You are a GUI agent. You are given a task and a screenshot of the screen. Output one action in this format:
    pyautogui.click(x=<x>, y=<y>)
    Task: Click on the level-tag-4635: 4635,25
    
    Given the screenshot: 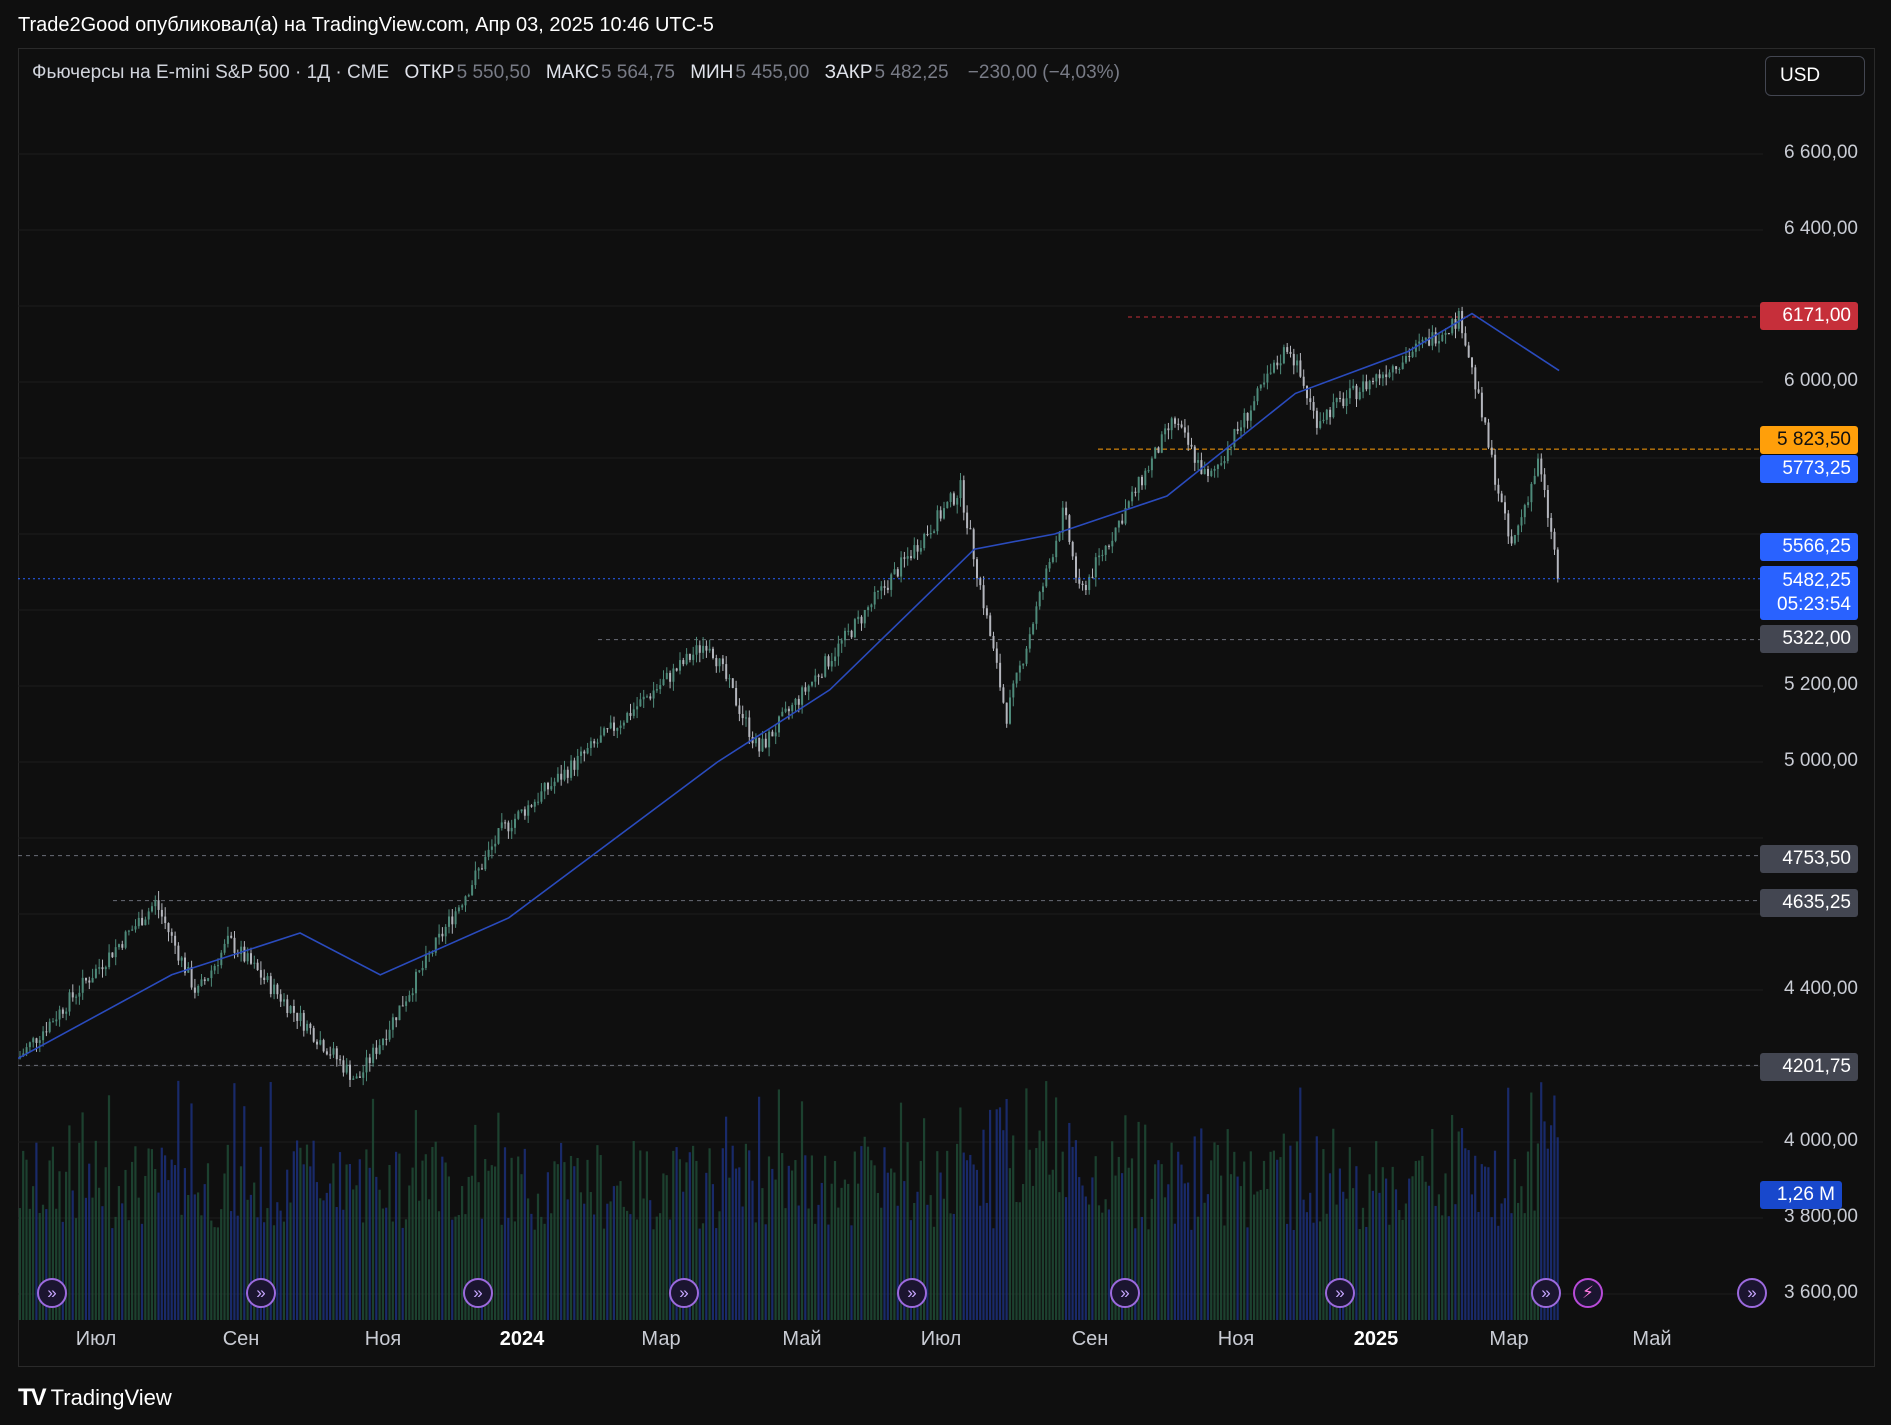 What is the action you would take?
    pyautogui.click(x=1809, y=903)
    